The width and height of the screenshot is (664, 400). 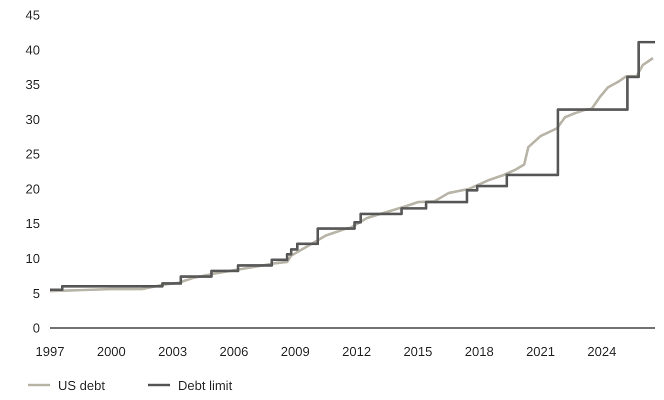 I want to click on x-tick-label: 2018, so click(x=479, y=351).